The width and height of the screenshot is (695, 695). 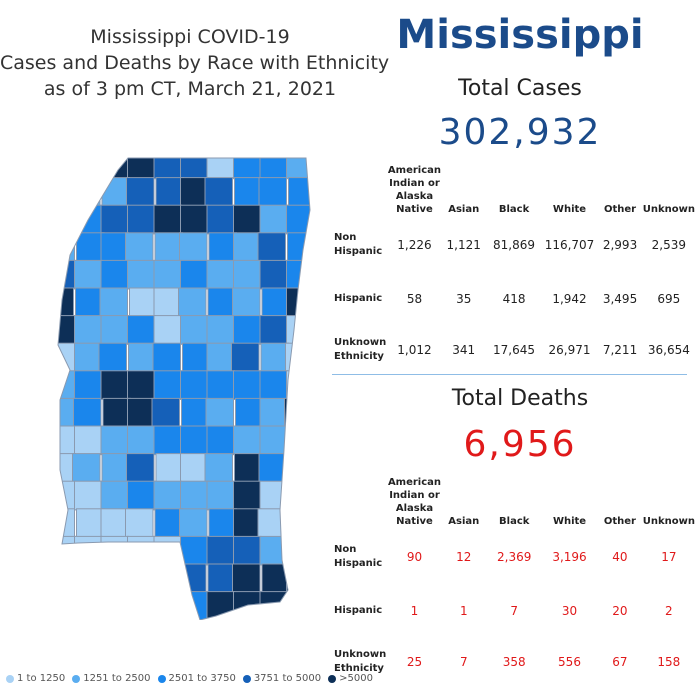 I want to click on table-cell: 7, so click(x=463, y=662).